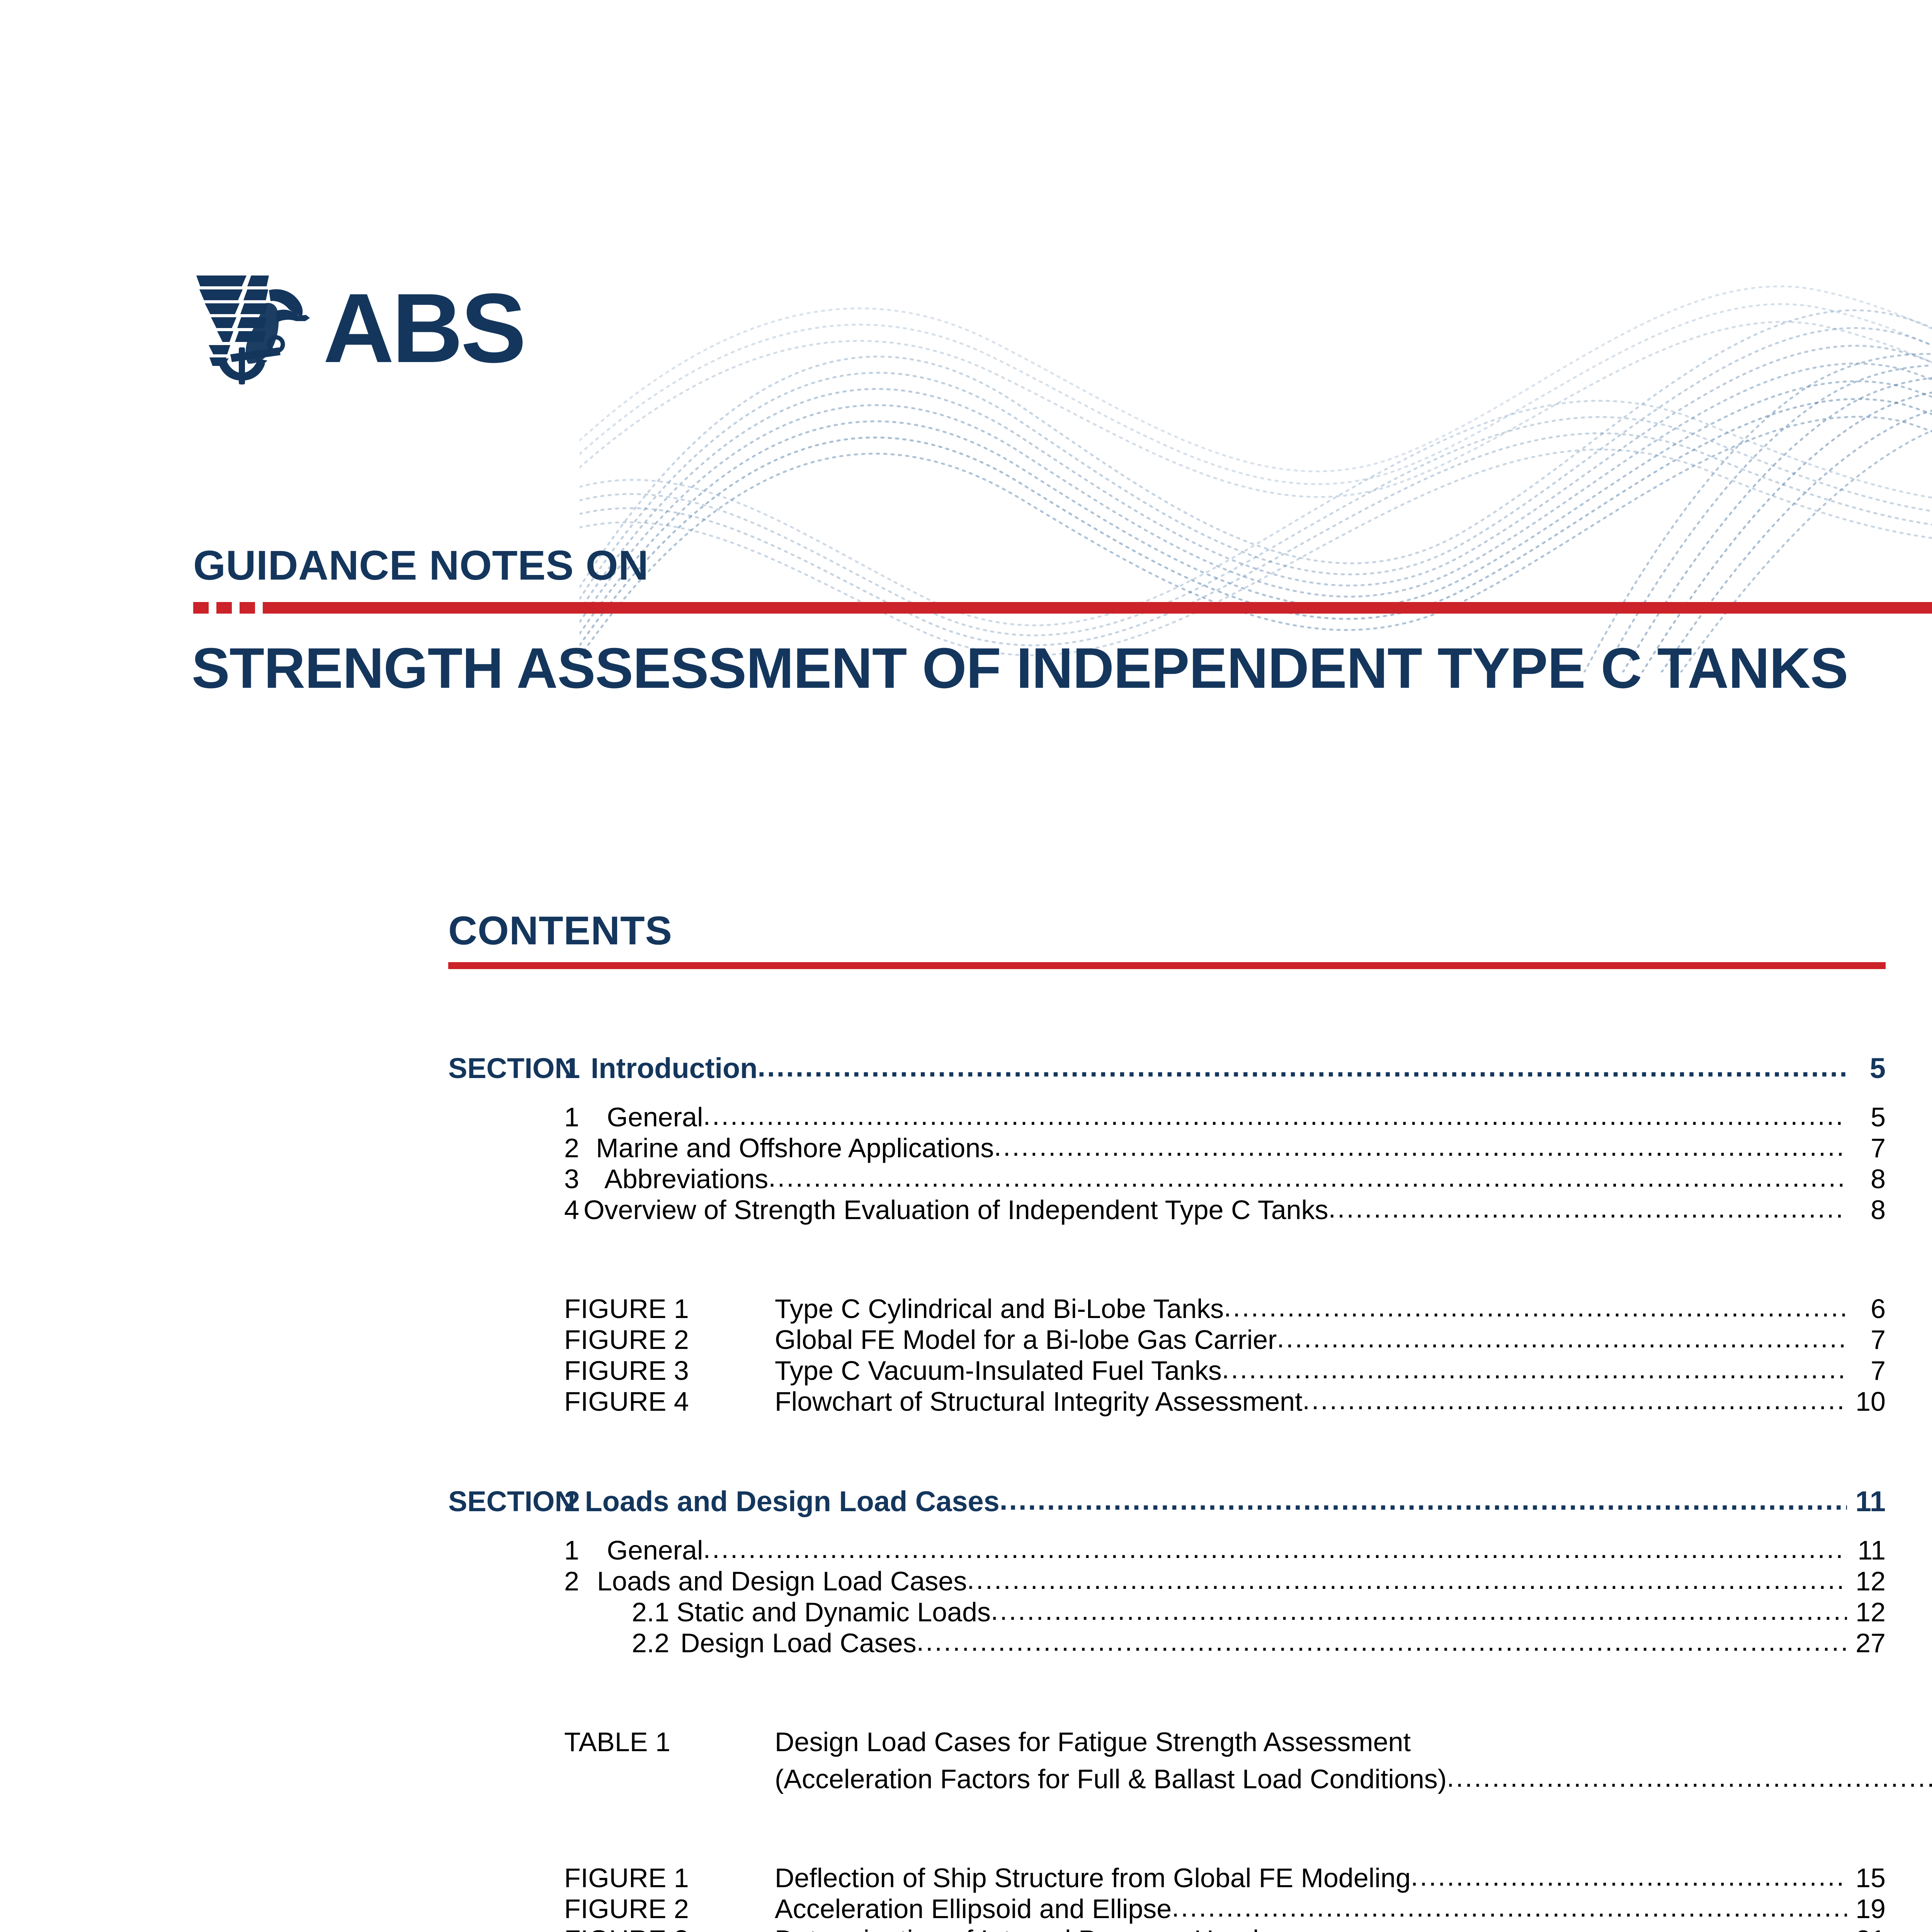 The image size is (1932, 1932). I want to click on page-number: 15, so click(1870, 1878).